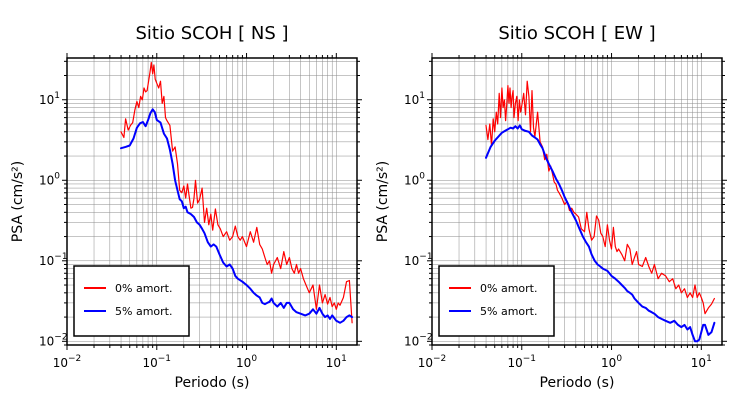  What do you see at coordinates (576, 33) in the screenshot?
I see `chart-title: Sitio SCOH [ EW ]` at bounding box center [576, 33].